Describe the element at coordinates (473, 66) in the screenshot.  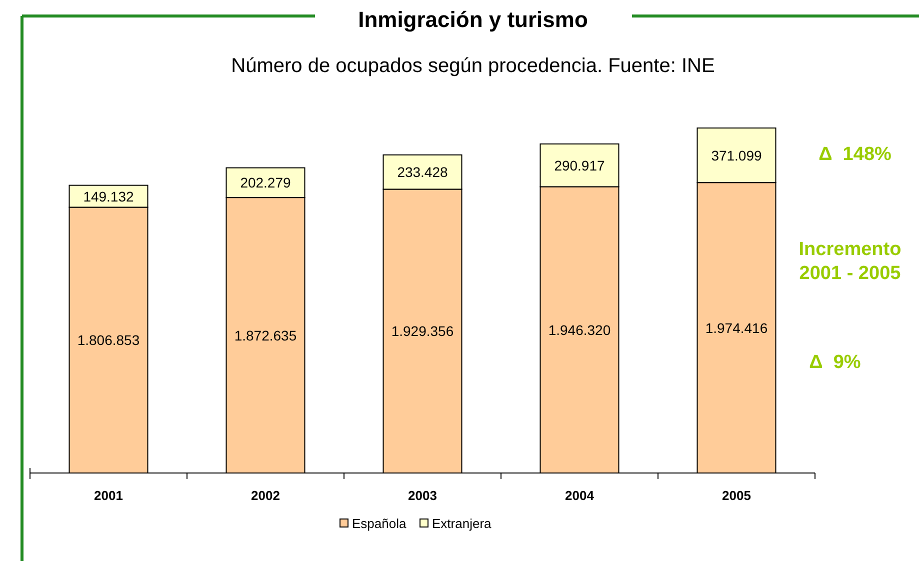
I see `chart-subtitle: Número de ocupados según procedencia. Fuente: INE` at that location.